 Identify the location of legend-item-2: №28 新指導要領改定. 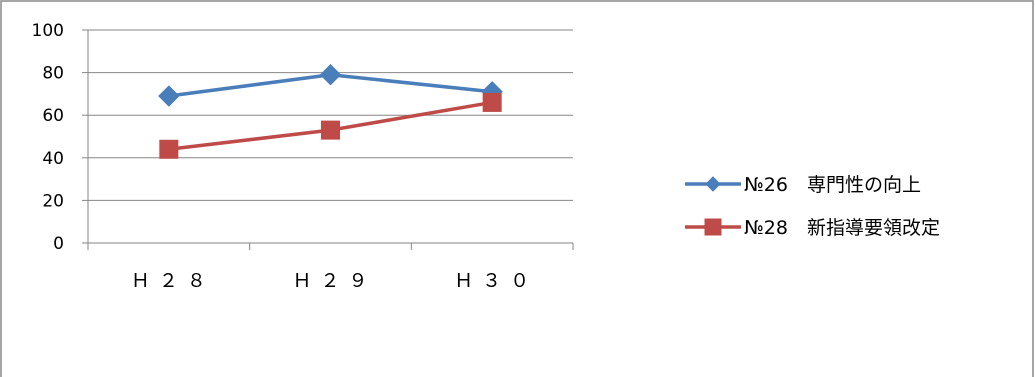
(812, 228).